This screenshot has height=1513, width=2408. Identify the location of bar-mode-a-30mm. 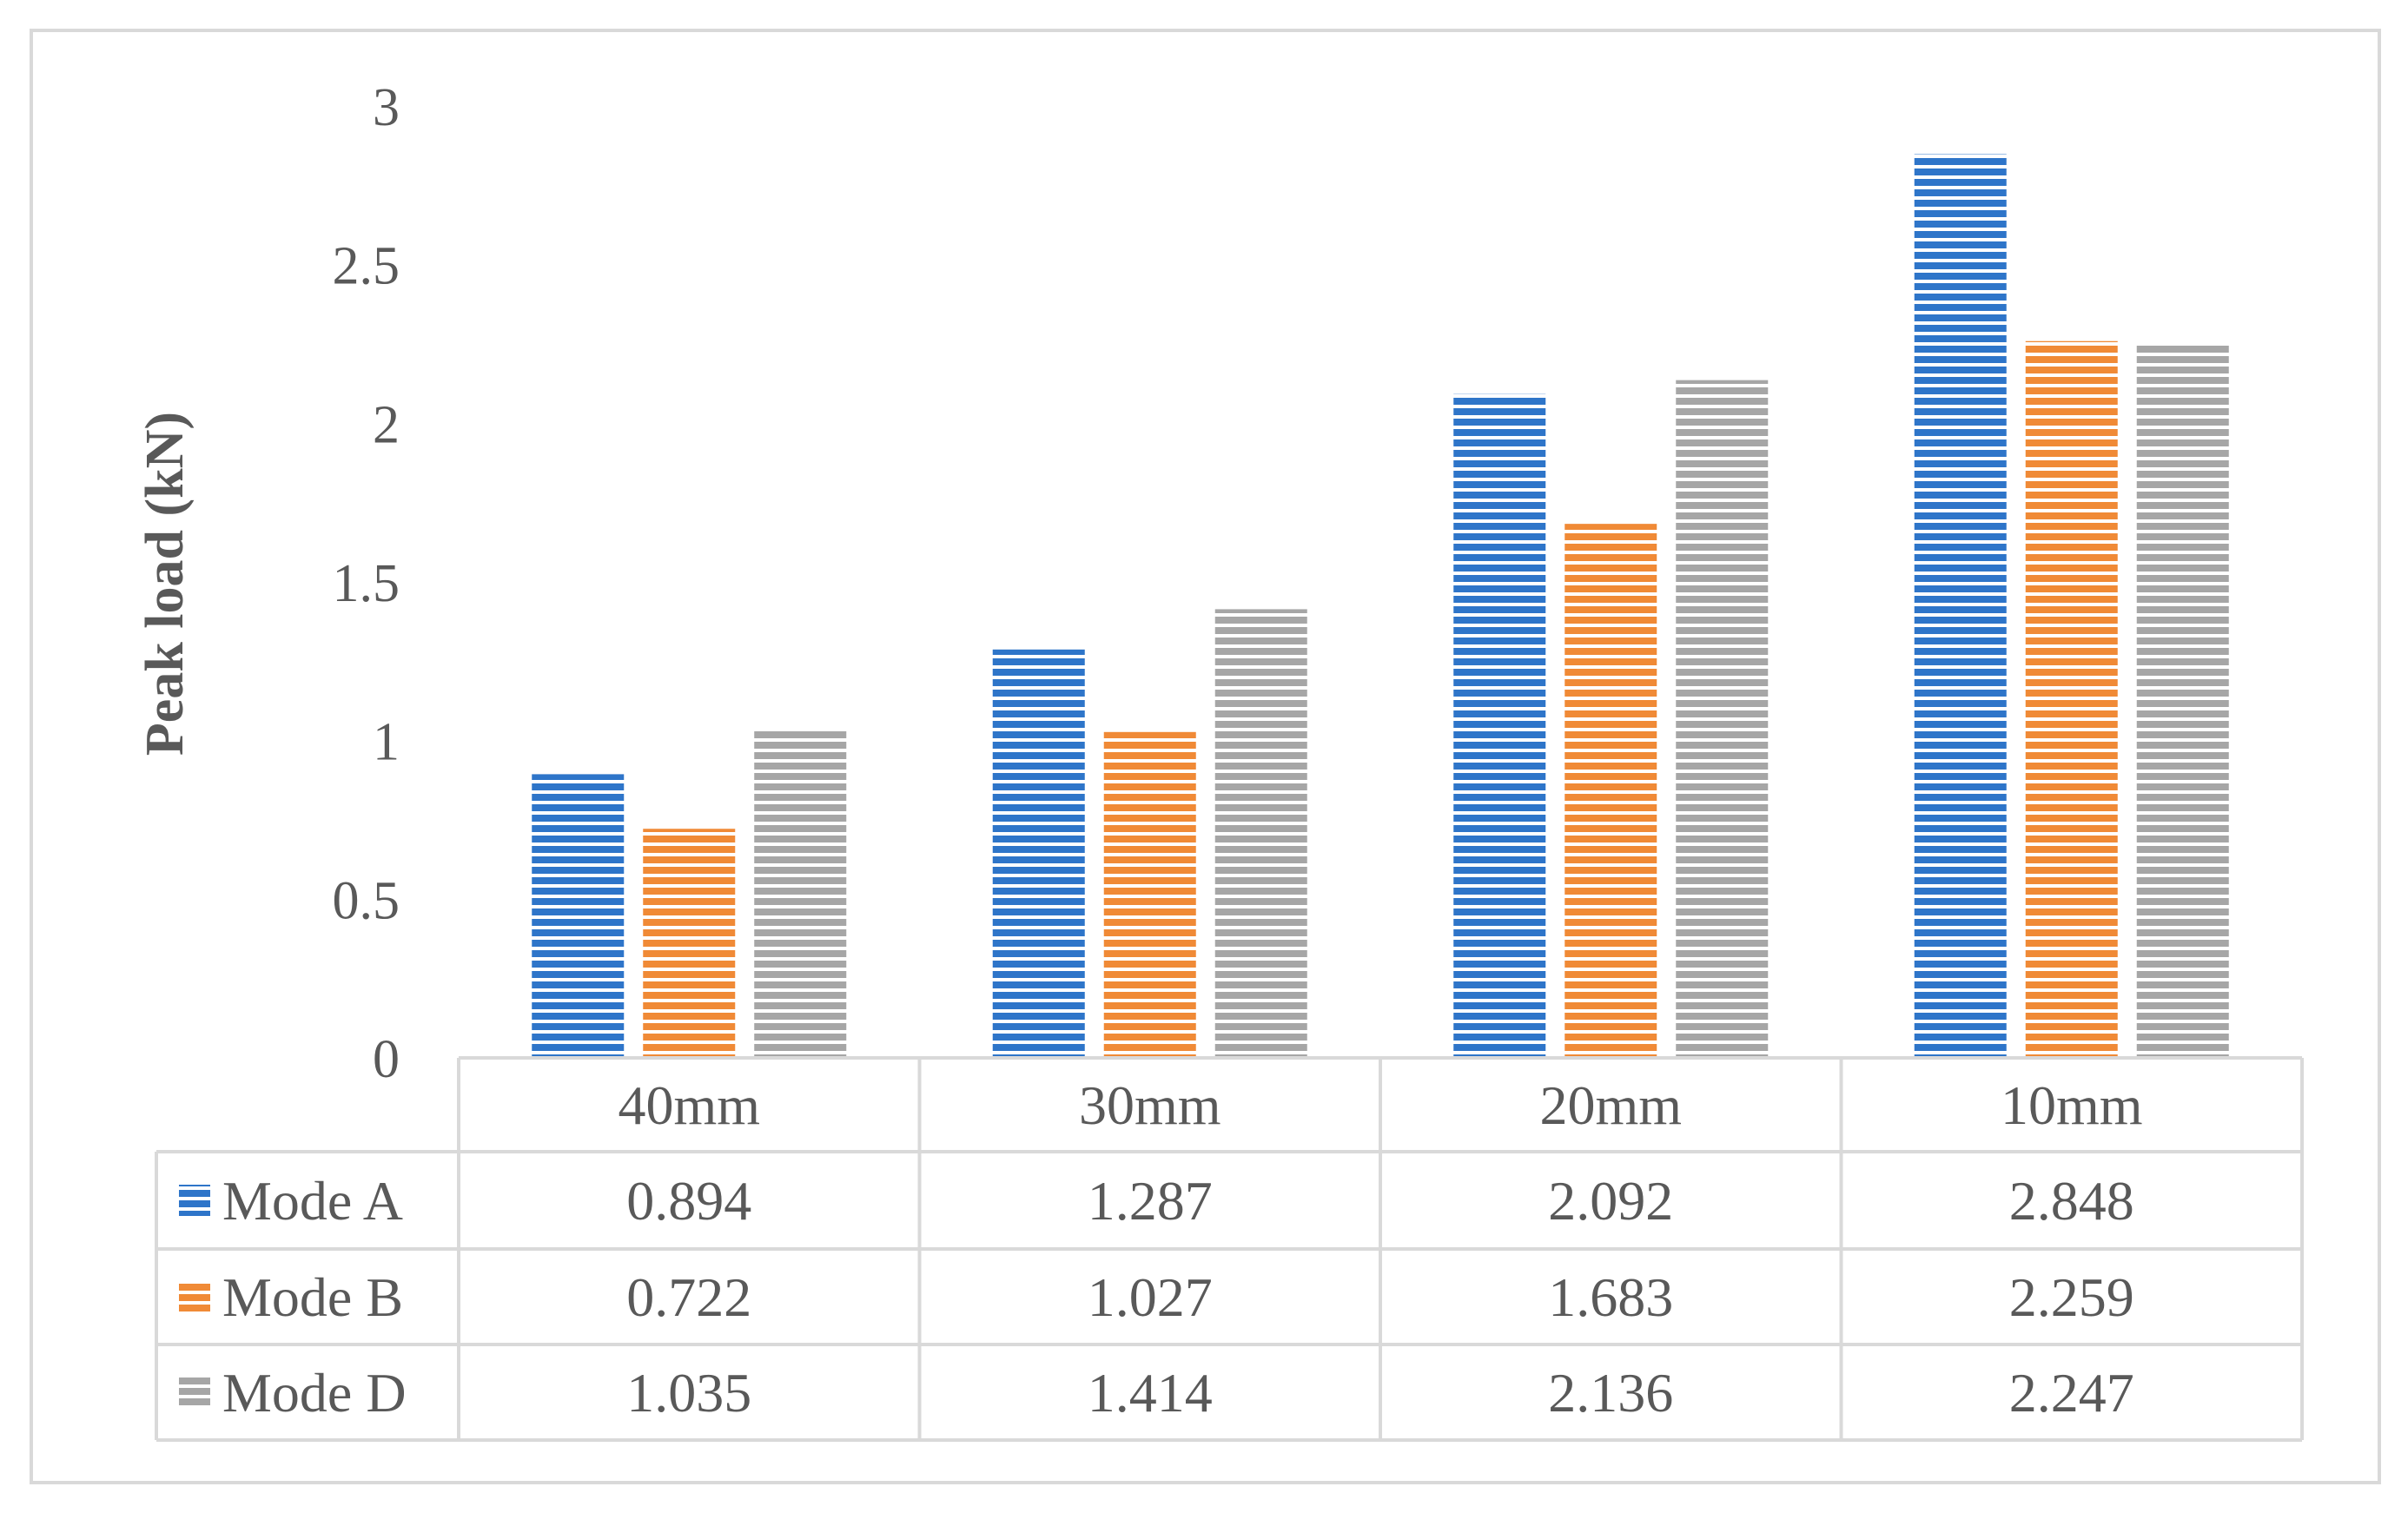
(1038, 853).